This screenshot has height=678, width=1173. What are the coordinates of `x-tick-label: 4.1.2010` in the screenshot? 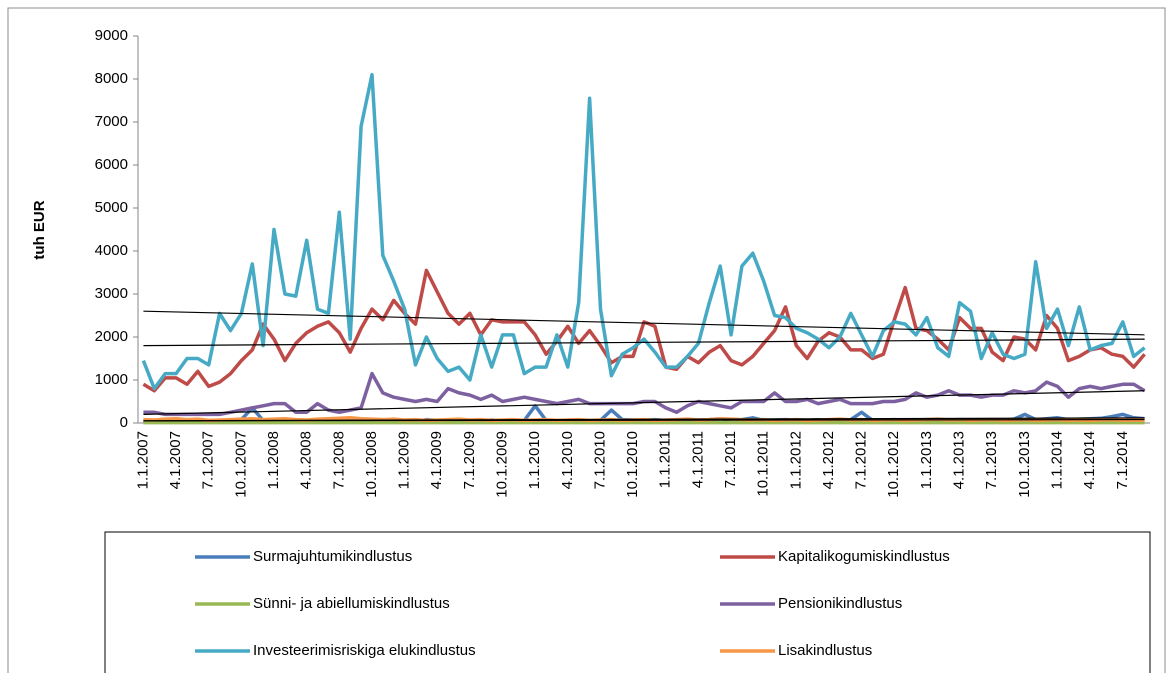 It's located at (567, 460).